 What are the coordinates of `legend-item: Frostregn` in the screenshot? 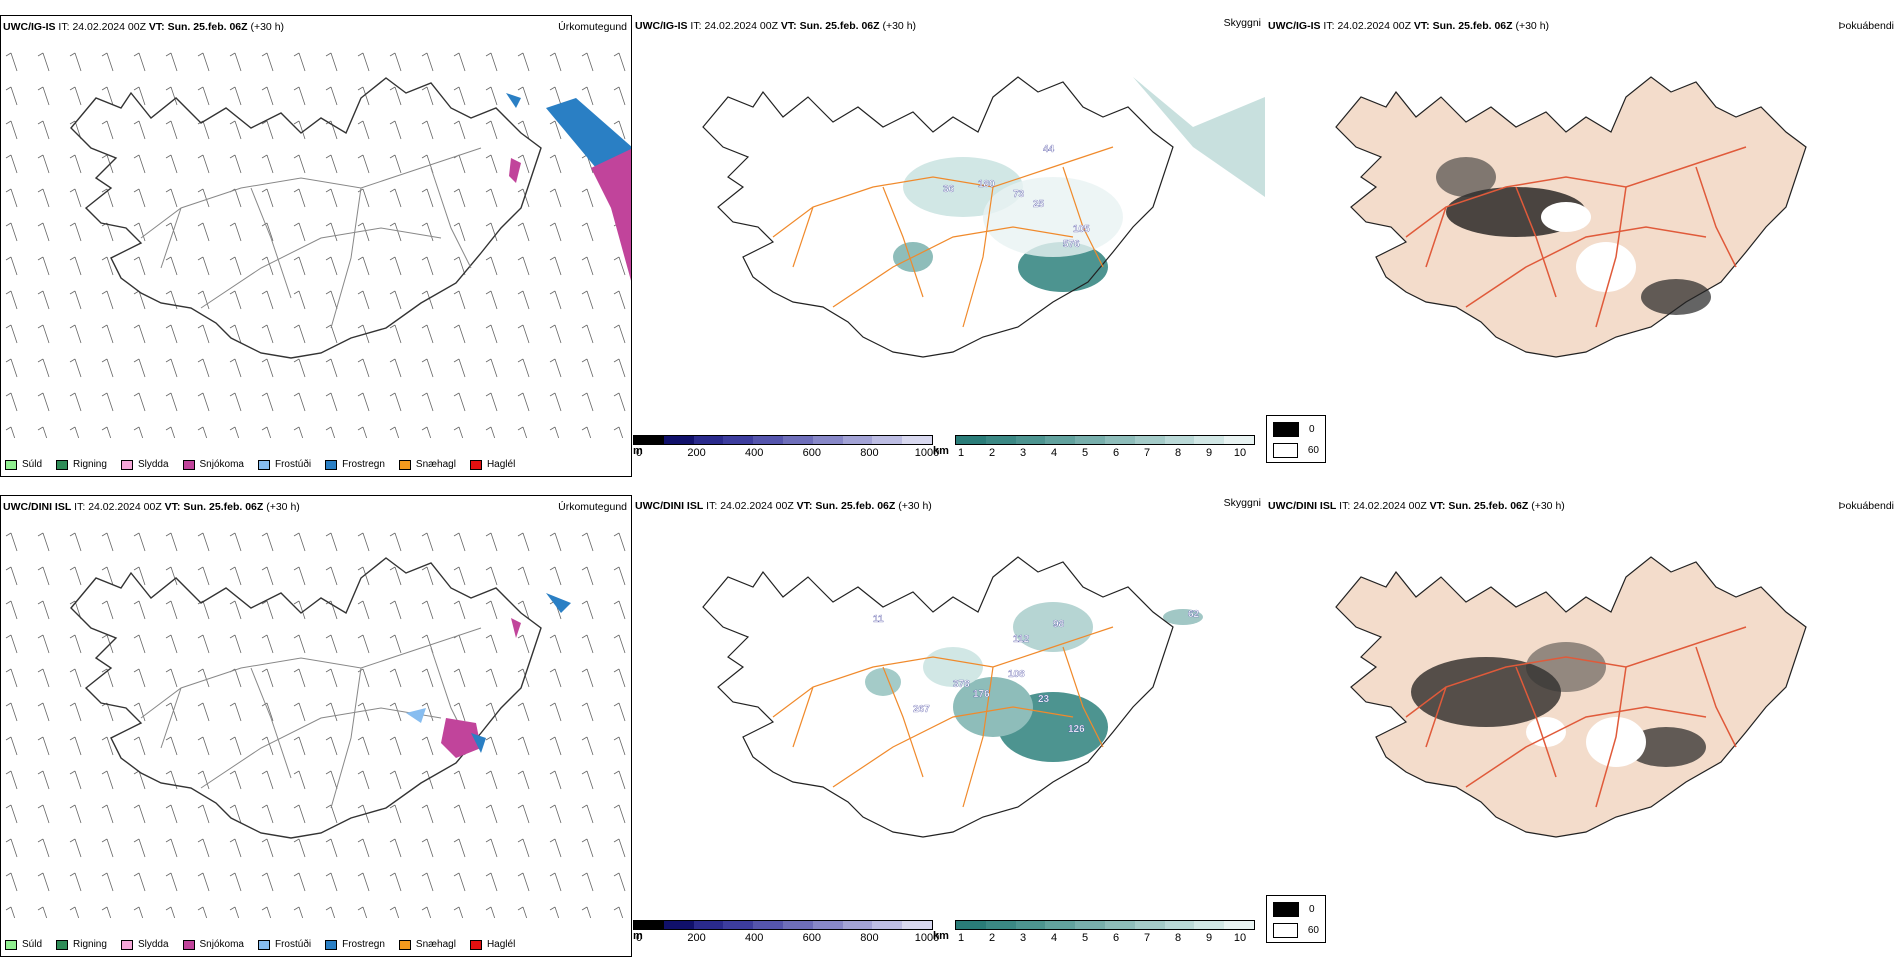 It's located at (355, 464).